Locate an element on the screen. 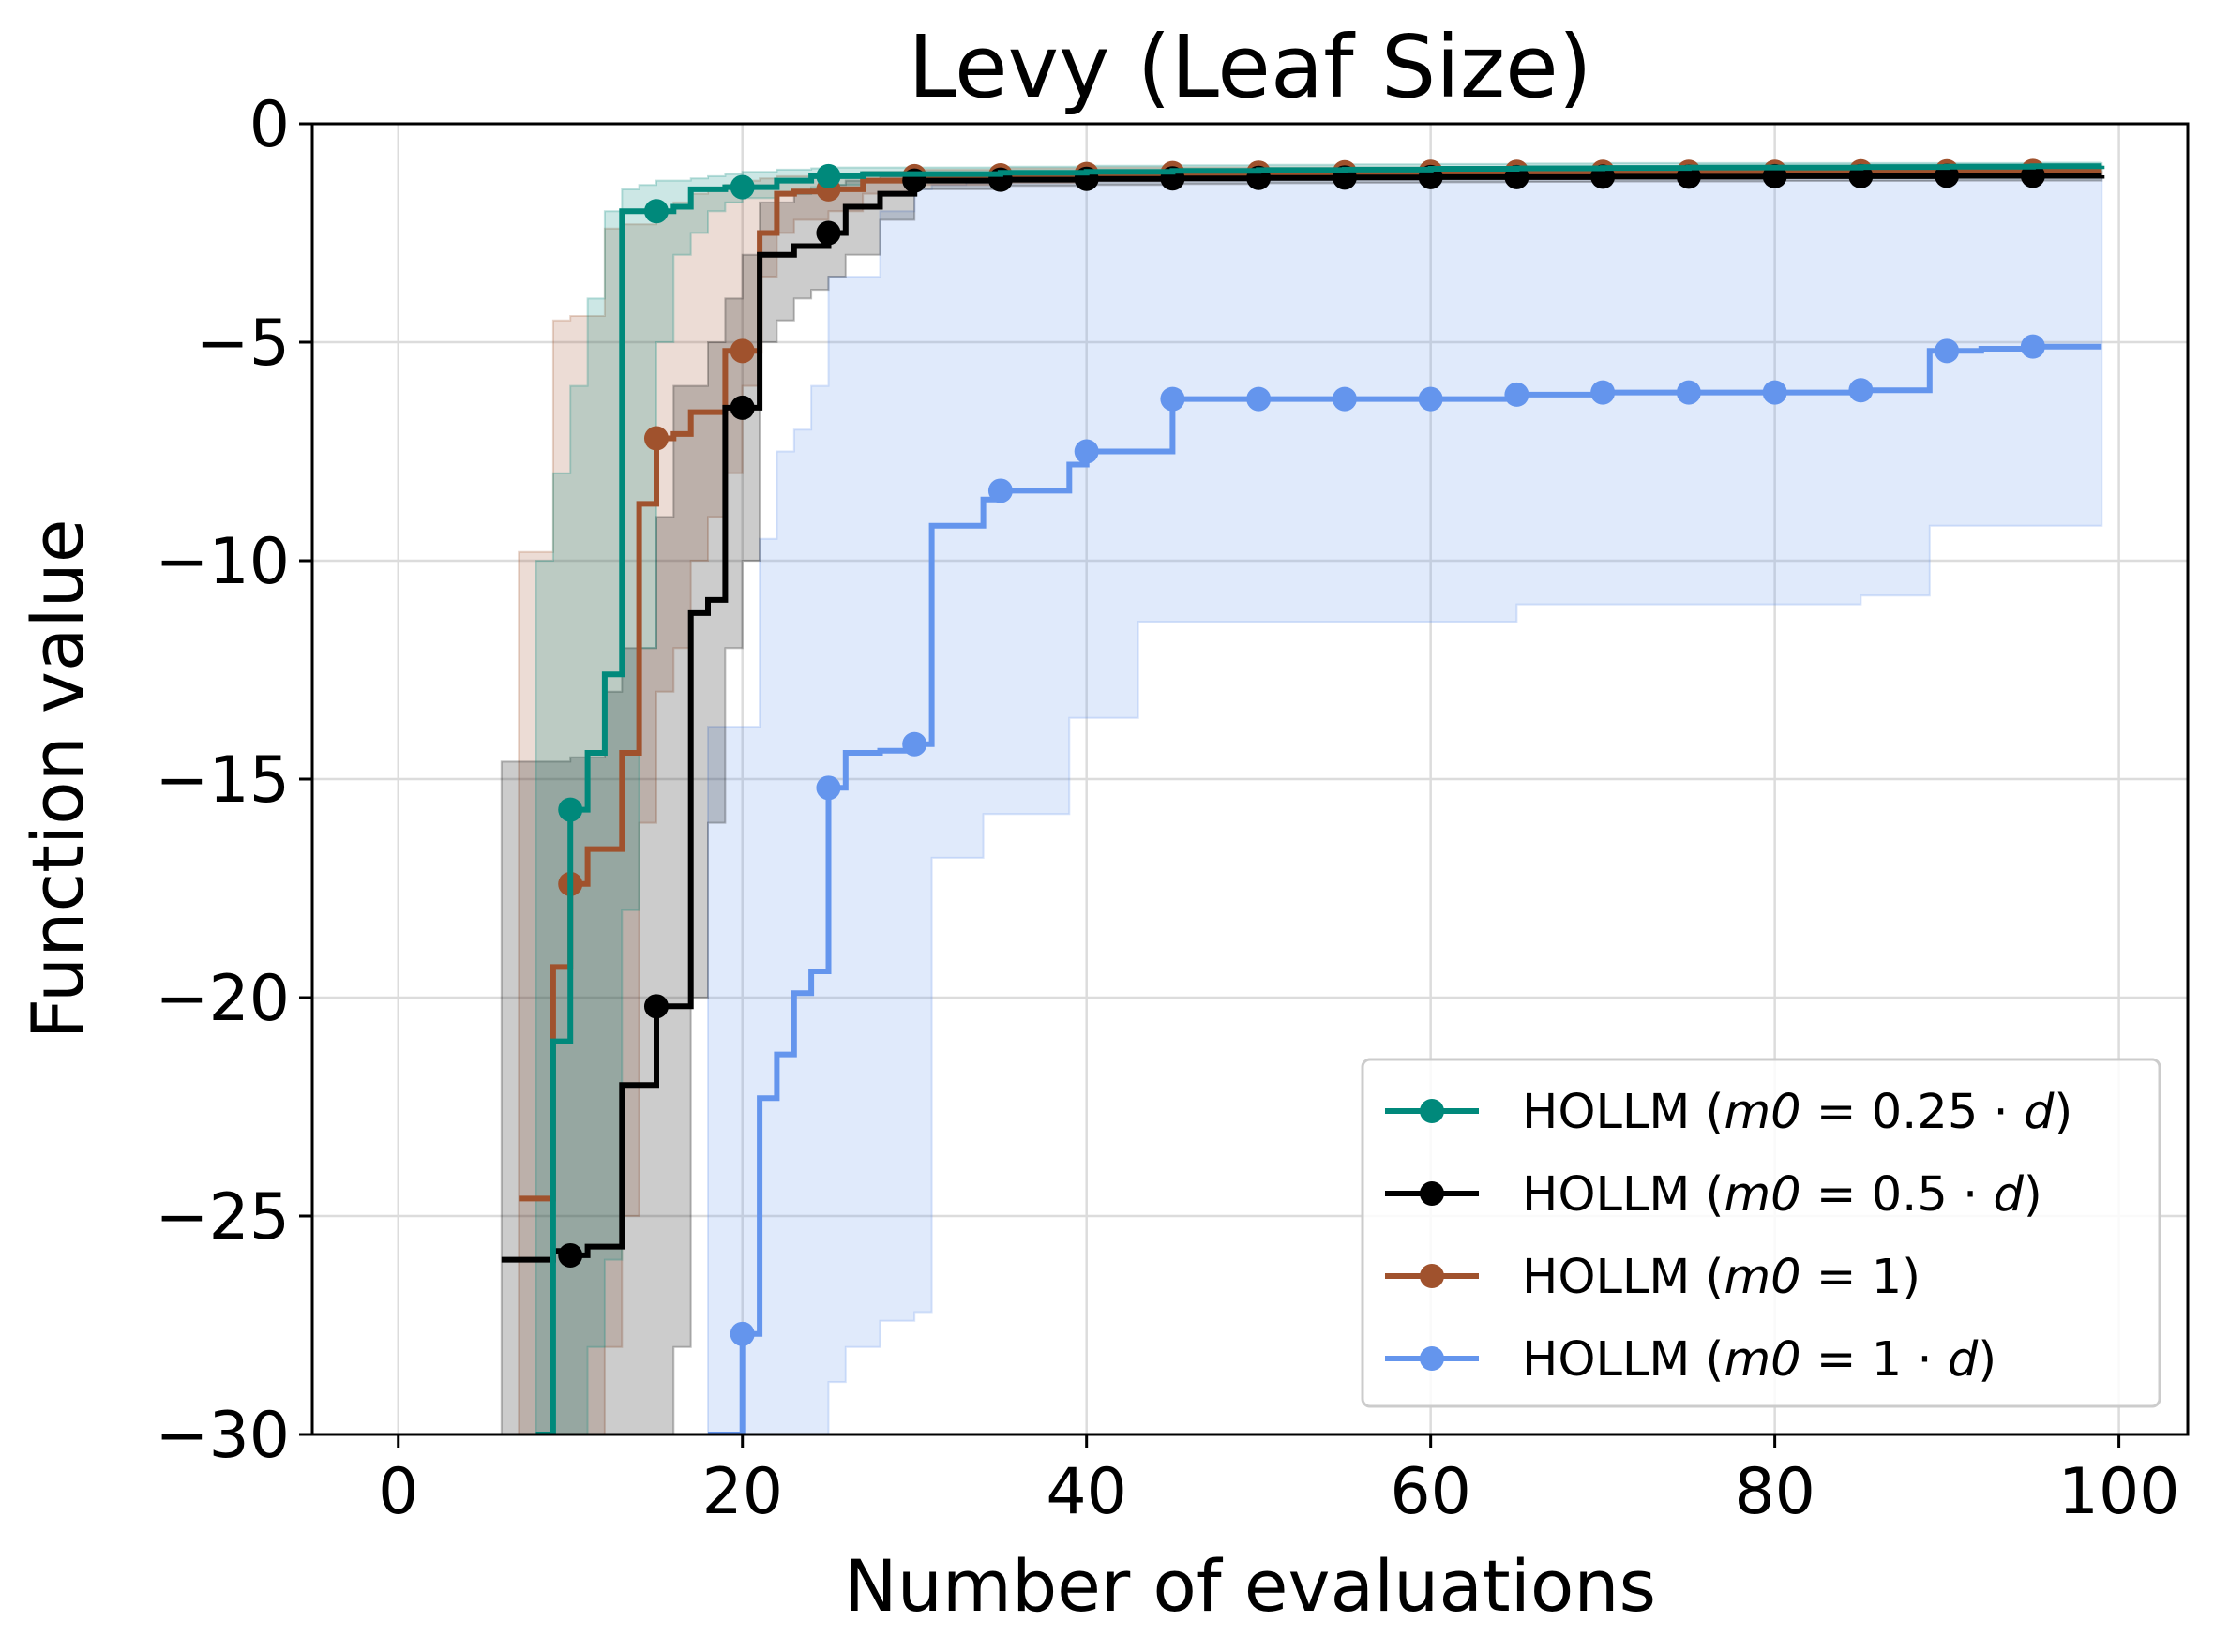 The image size is (2214, 1652). legend-label-2: HOLLM (m0 = 1) is located at coordinates (1721, 1277).